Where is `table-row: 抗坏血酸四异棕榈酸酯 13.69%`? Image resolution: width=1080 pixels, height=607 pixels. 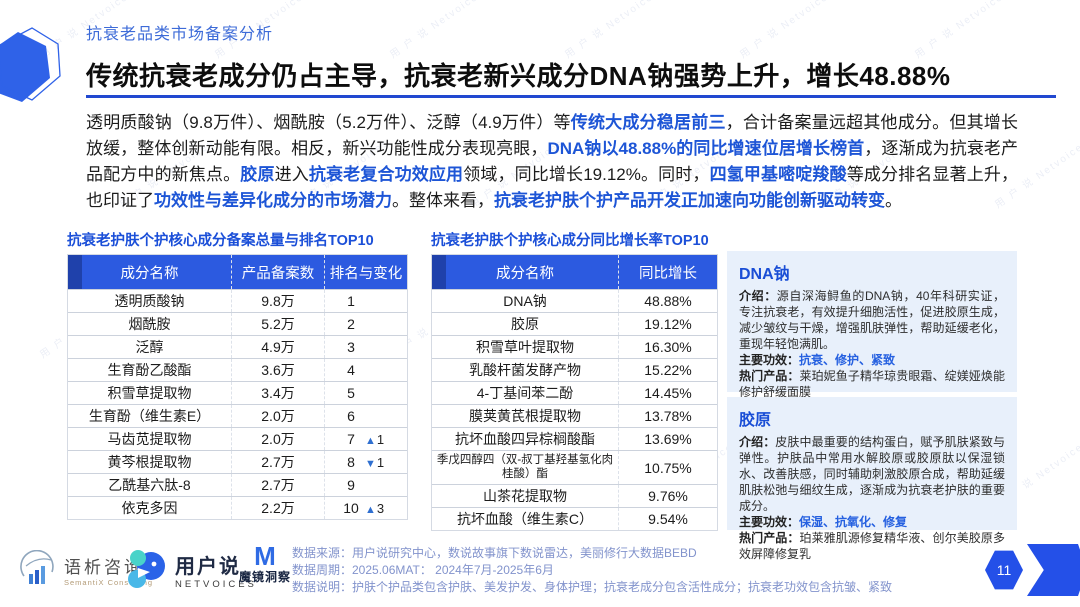
table-row: 抗坏血酸四异棕榈酸酯 13.69% is located at coordinates (574, 438).